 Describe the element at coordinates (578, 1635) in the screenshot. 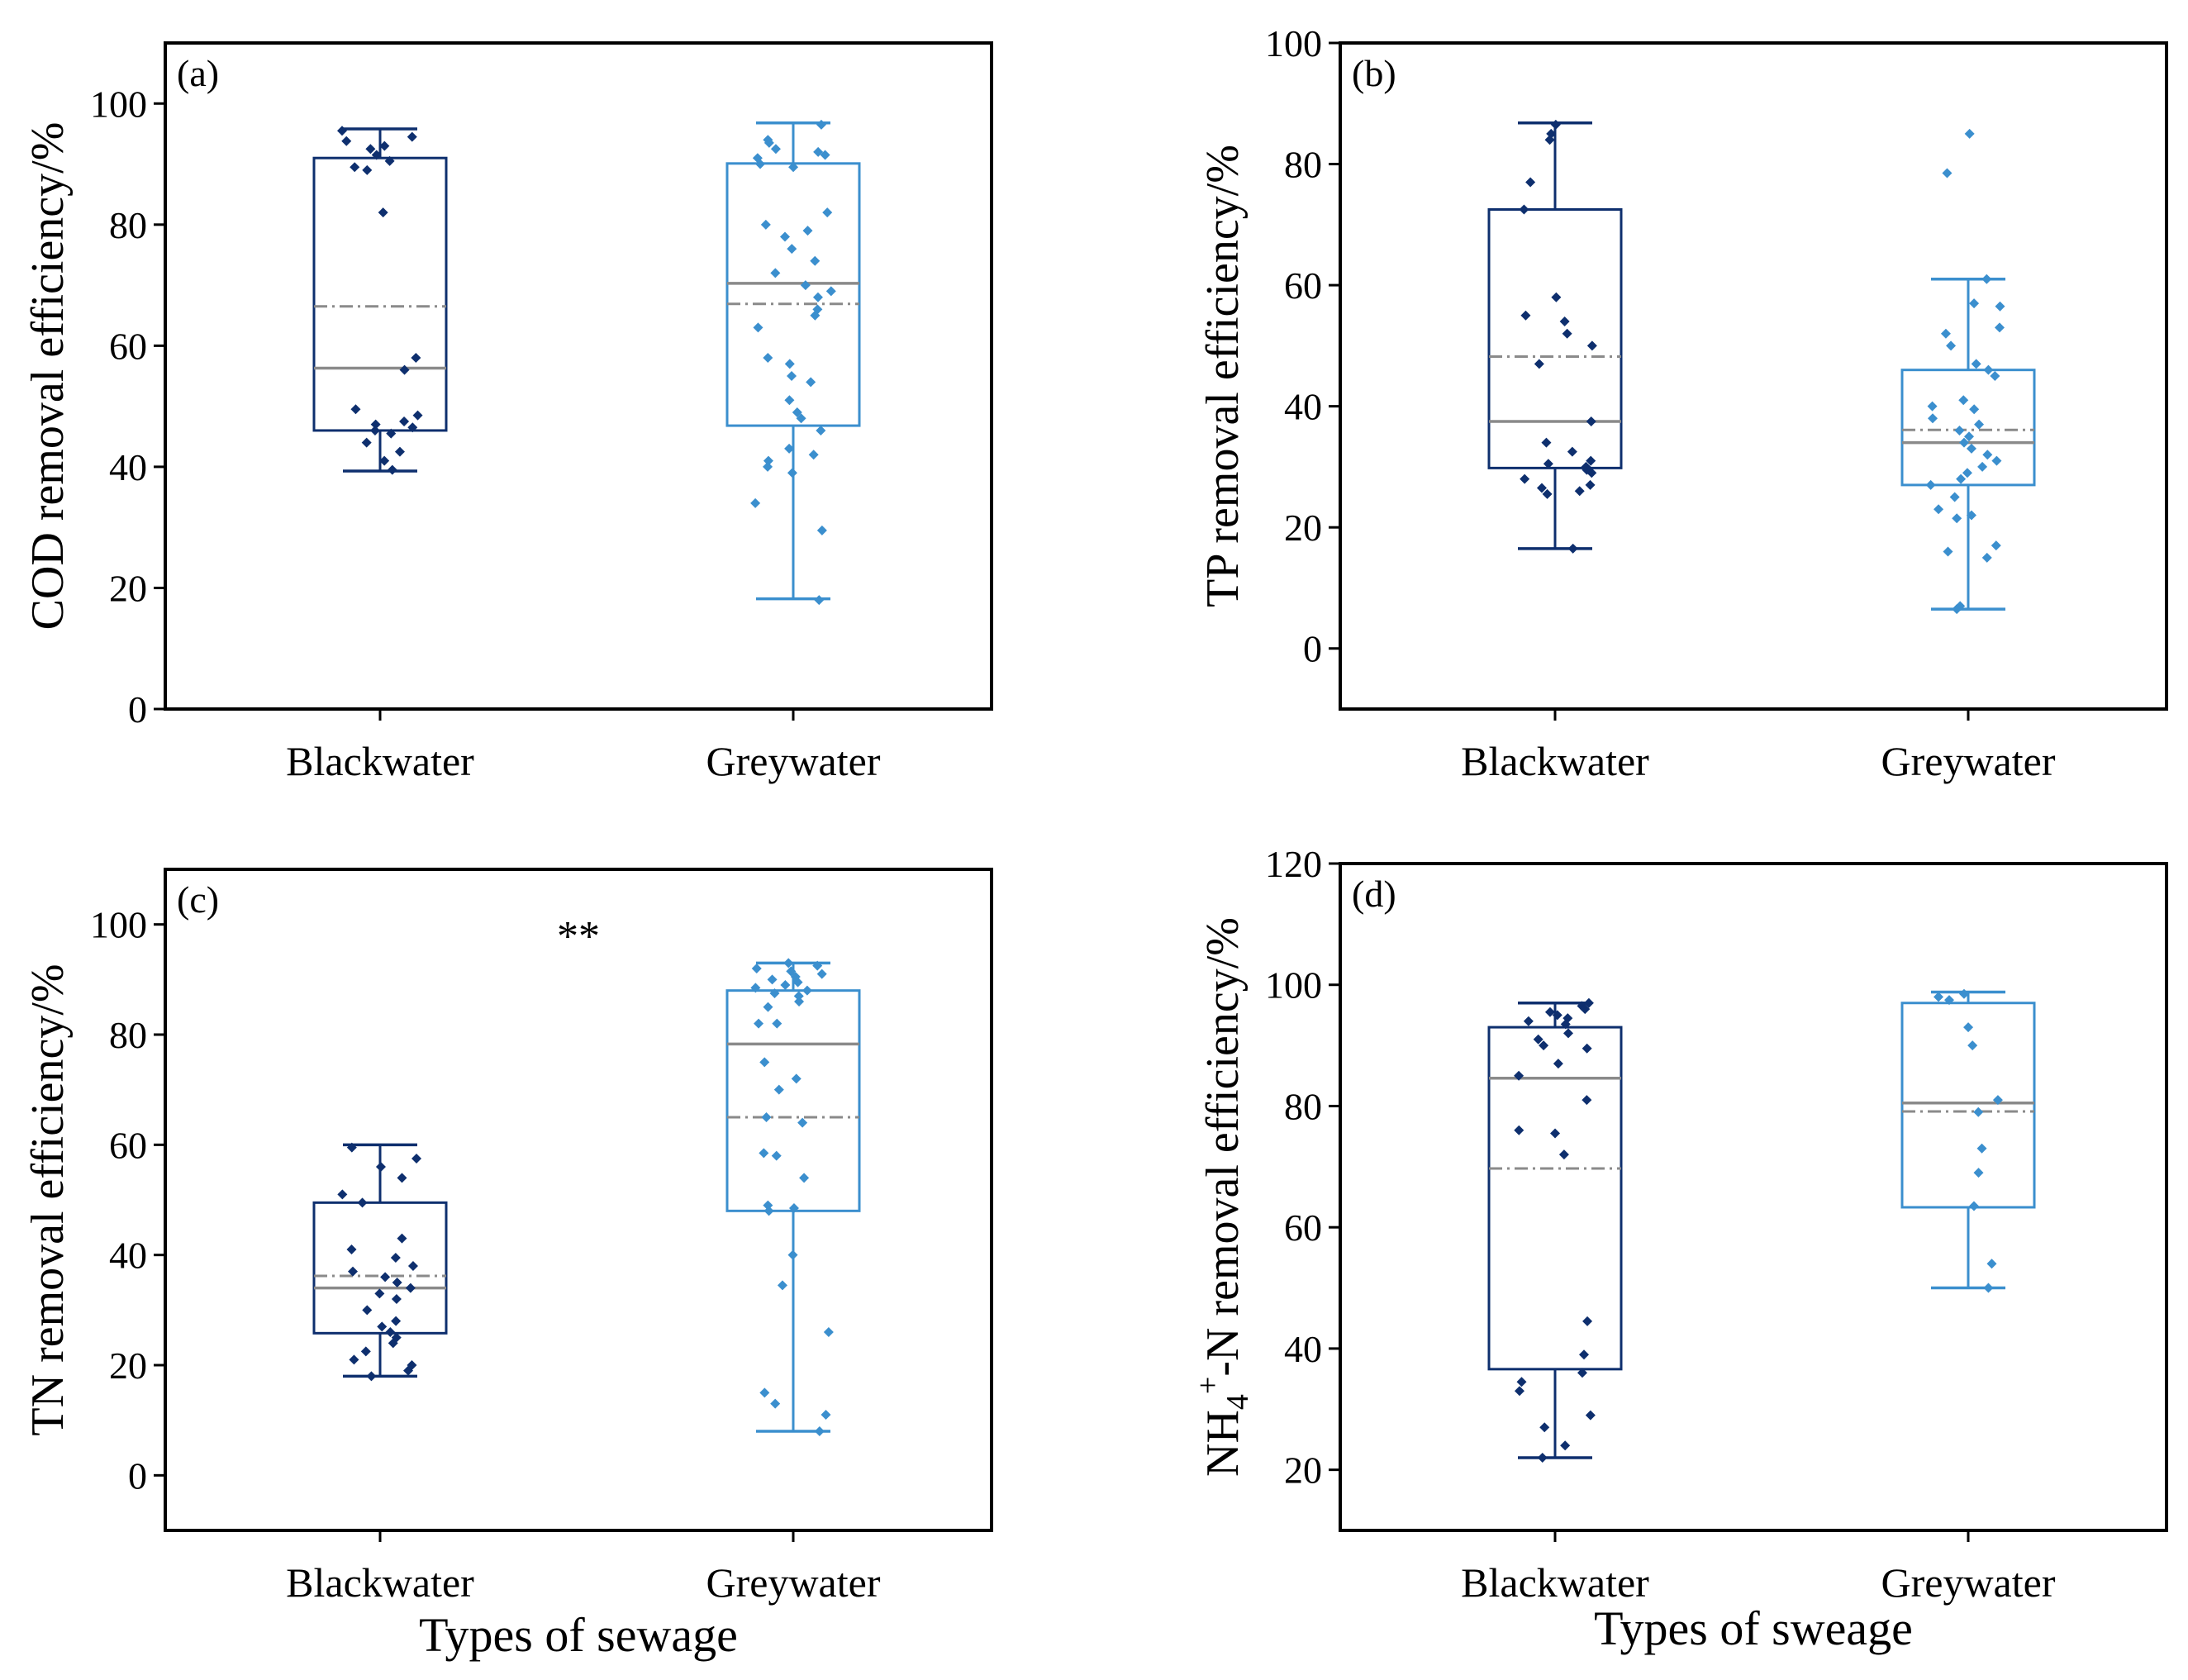

I see `x-axis-title: Types of sewage` at that location.